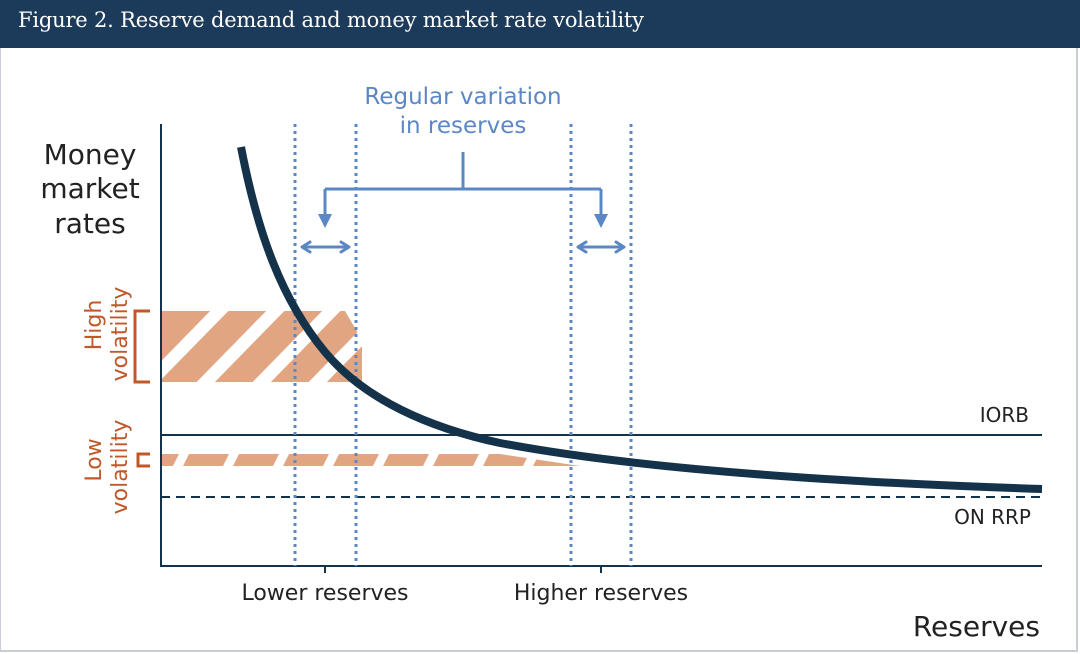 The height and width of the screenshot is (654, 1080). I want to click on low-volatility-bracket, so click(143, 460).